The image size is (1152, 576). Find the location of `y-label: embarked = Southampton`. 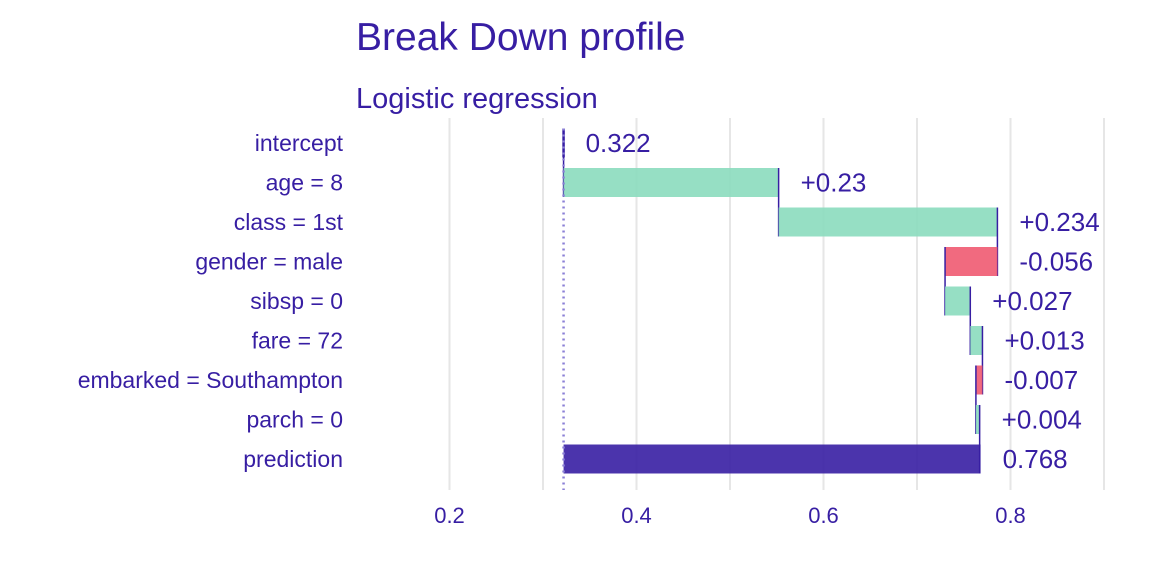

y-label: embarked = Southampton is located at coordinates (210, 380).